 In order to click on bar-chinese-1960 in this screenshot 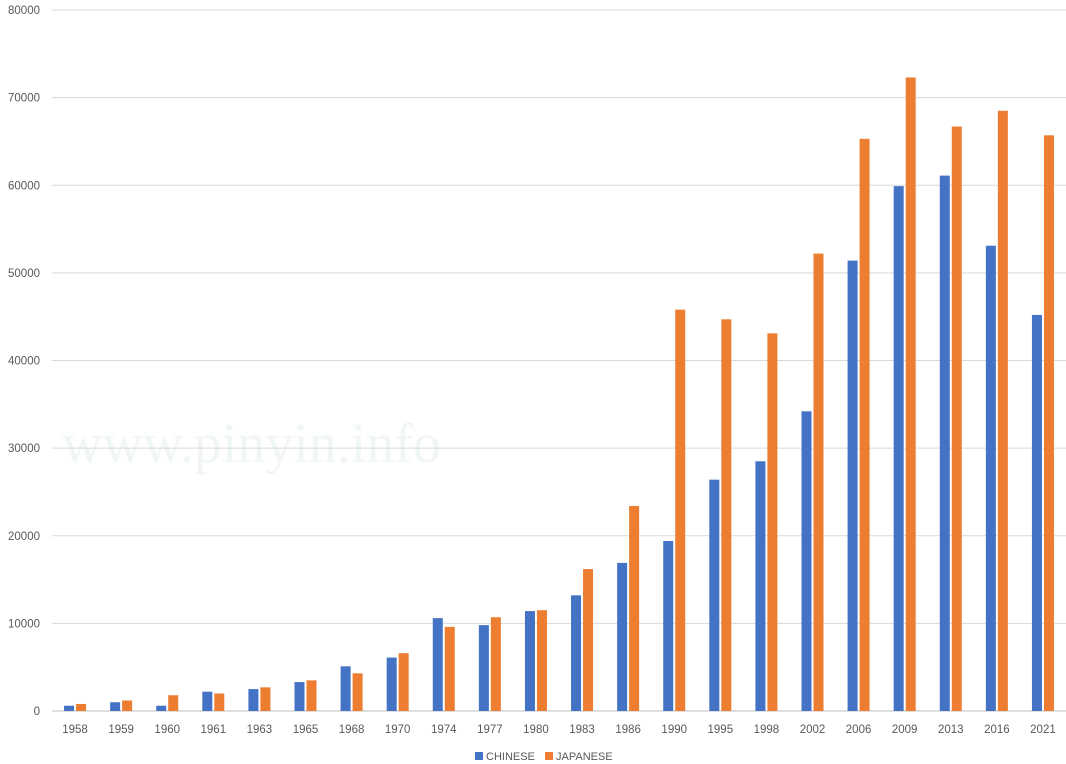, I will do `click(161, 708)`.